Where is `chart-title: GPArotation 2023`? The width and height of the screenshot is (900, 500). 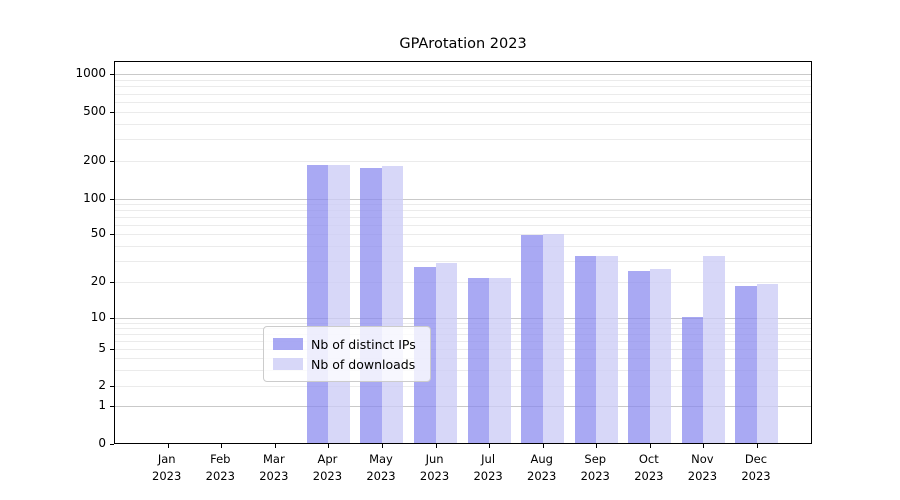 chart-title: GPArotation 2023 is located at coordinates (463, 44).